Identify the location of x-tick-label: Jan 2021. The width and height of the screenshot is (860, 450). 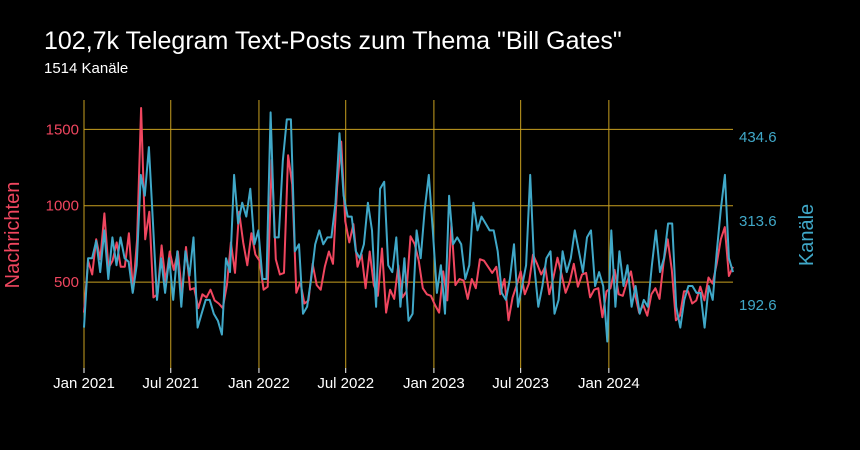
(84, 383).